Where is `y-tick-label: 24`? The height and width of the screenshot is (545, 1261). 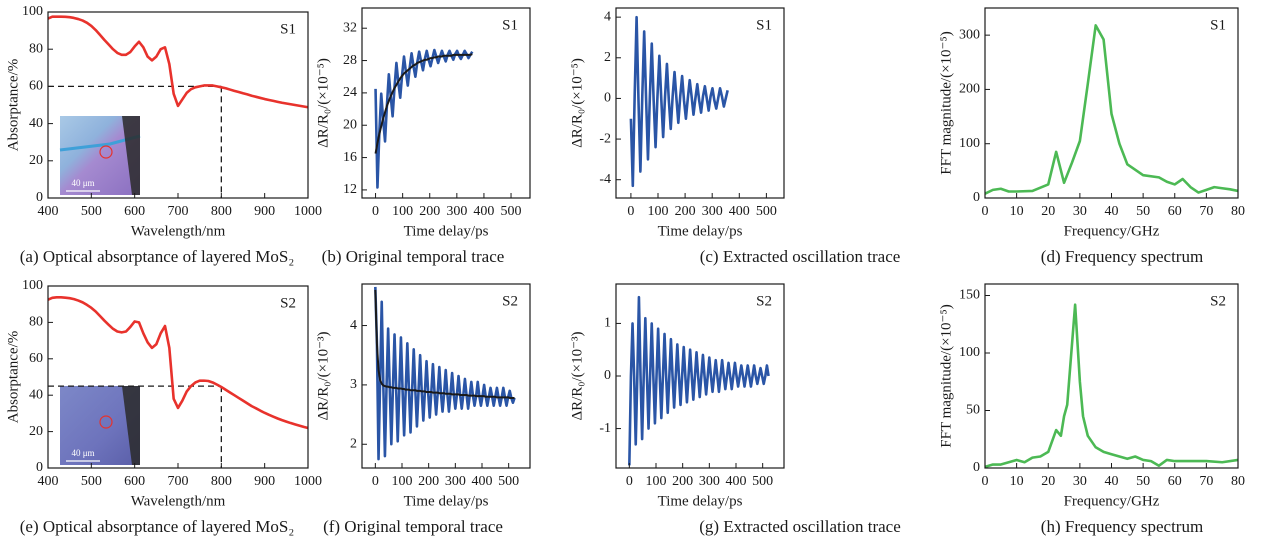
y-tick-label: 24 is located at coordinates (350, 92).